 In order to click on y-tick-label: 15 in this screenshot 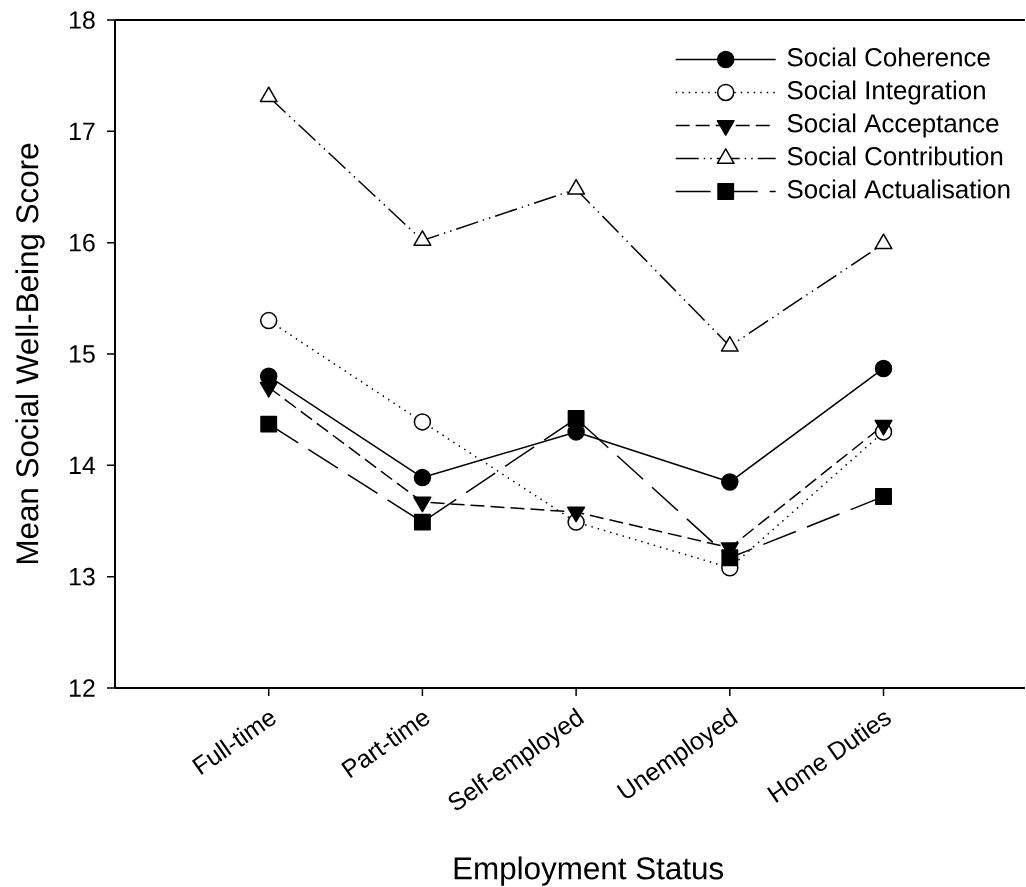, I will do `click(82, 354)`.